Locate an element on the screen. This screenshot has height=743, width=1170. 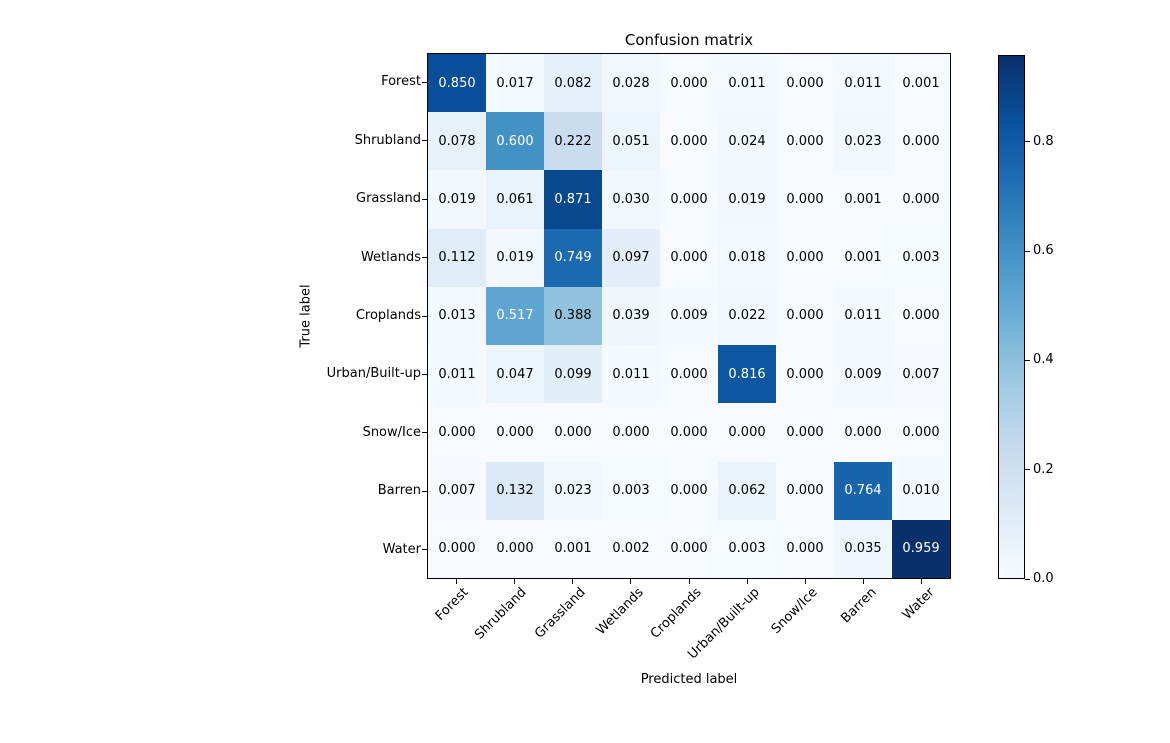
matrix-cell: 0.850 is located at coordinates (457, 83).